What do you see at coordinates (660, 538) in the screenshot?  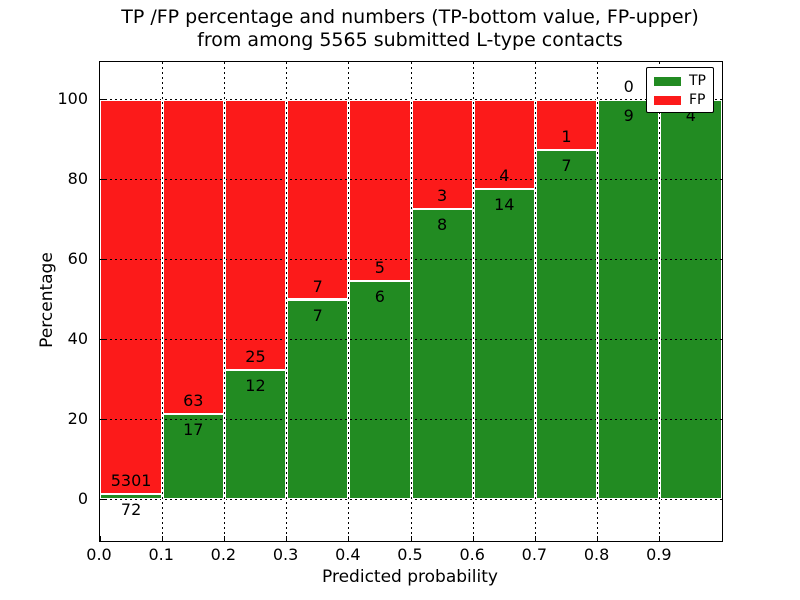 I see `x-tickmark-0.9` at bounding box center [660, 538].